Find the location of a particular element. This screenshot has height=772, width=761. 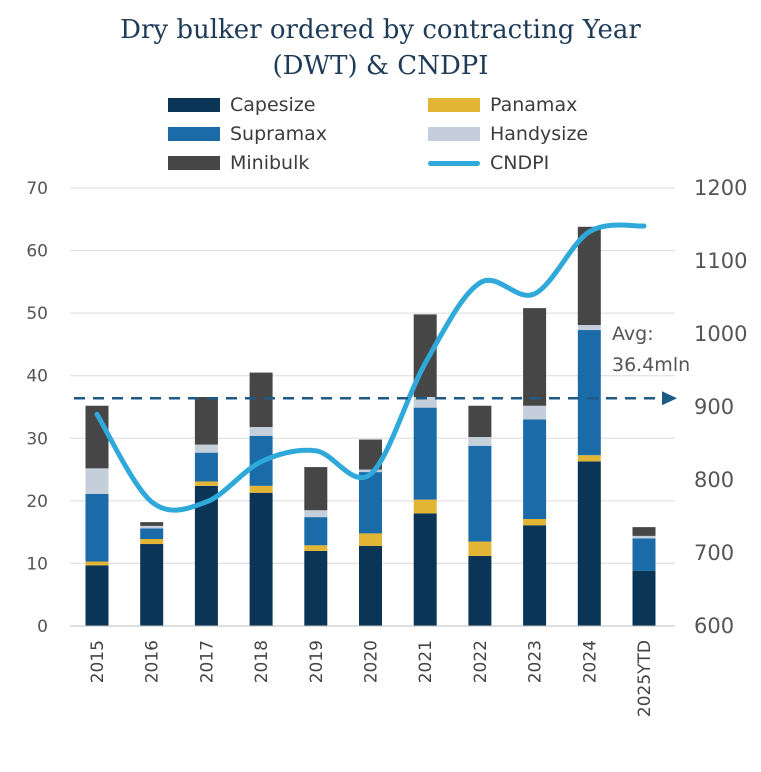

y-left-tick-label: 10 is located at coordinates (37, 564).